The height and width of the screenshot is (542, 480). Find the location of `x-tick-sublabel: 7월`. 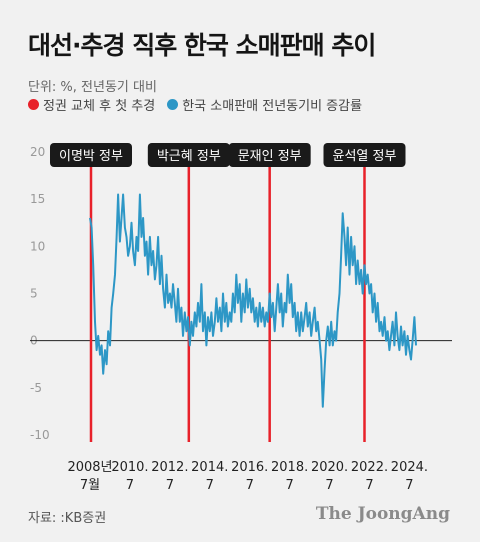

x-tick-sublabel: 7월 is located at coordinates (90, 485).